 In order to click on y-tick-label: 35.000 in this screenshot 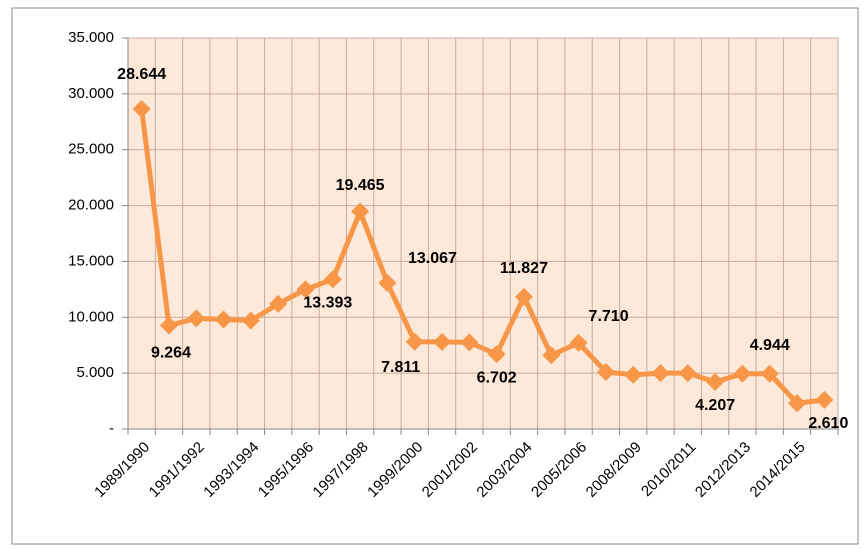, I will do `click(91, 37)`.